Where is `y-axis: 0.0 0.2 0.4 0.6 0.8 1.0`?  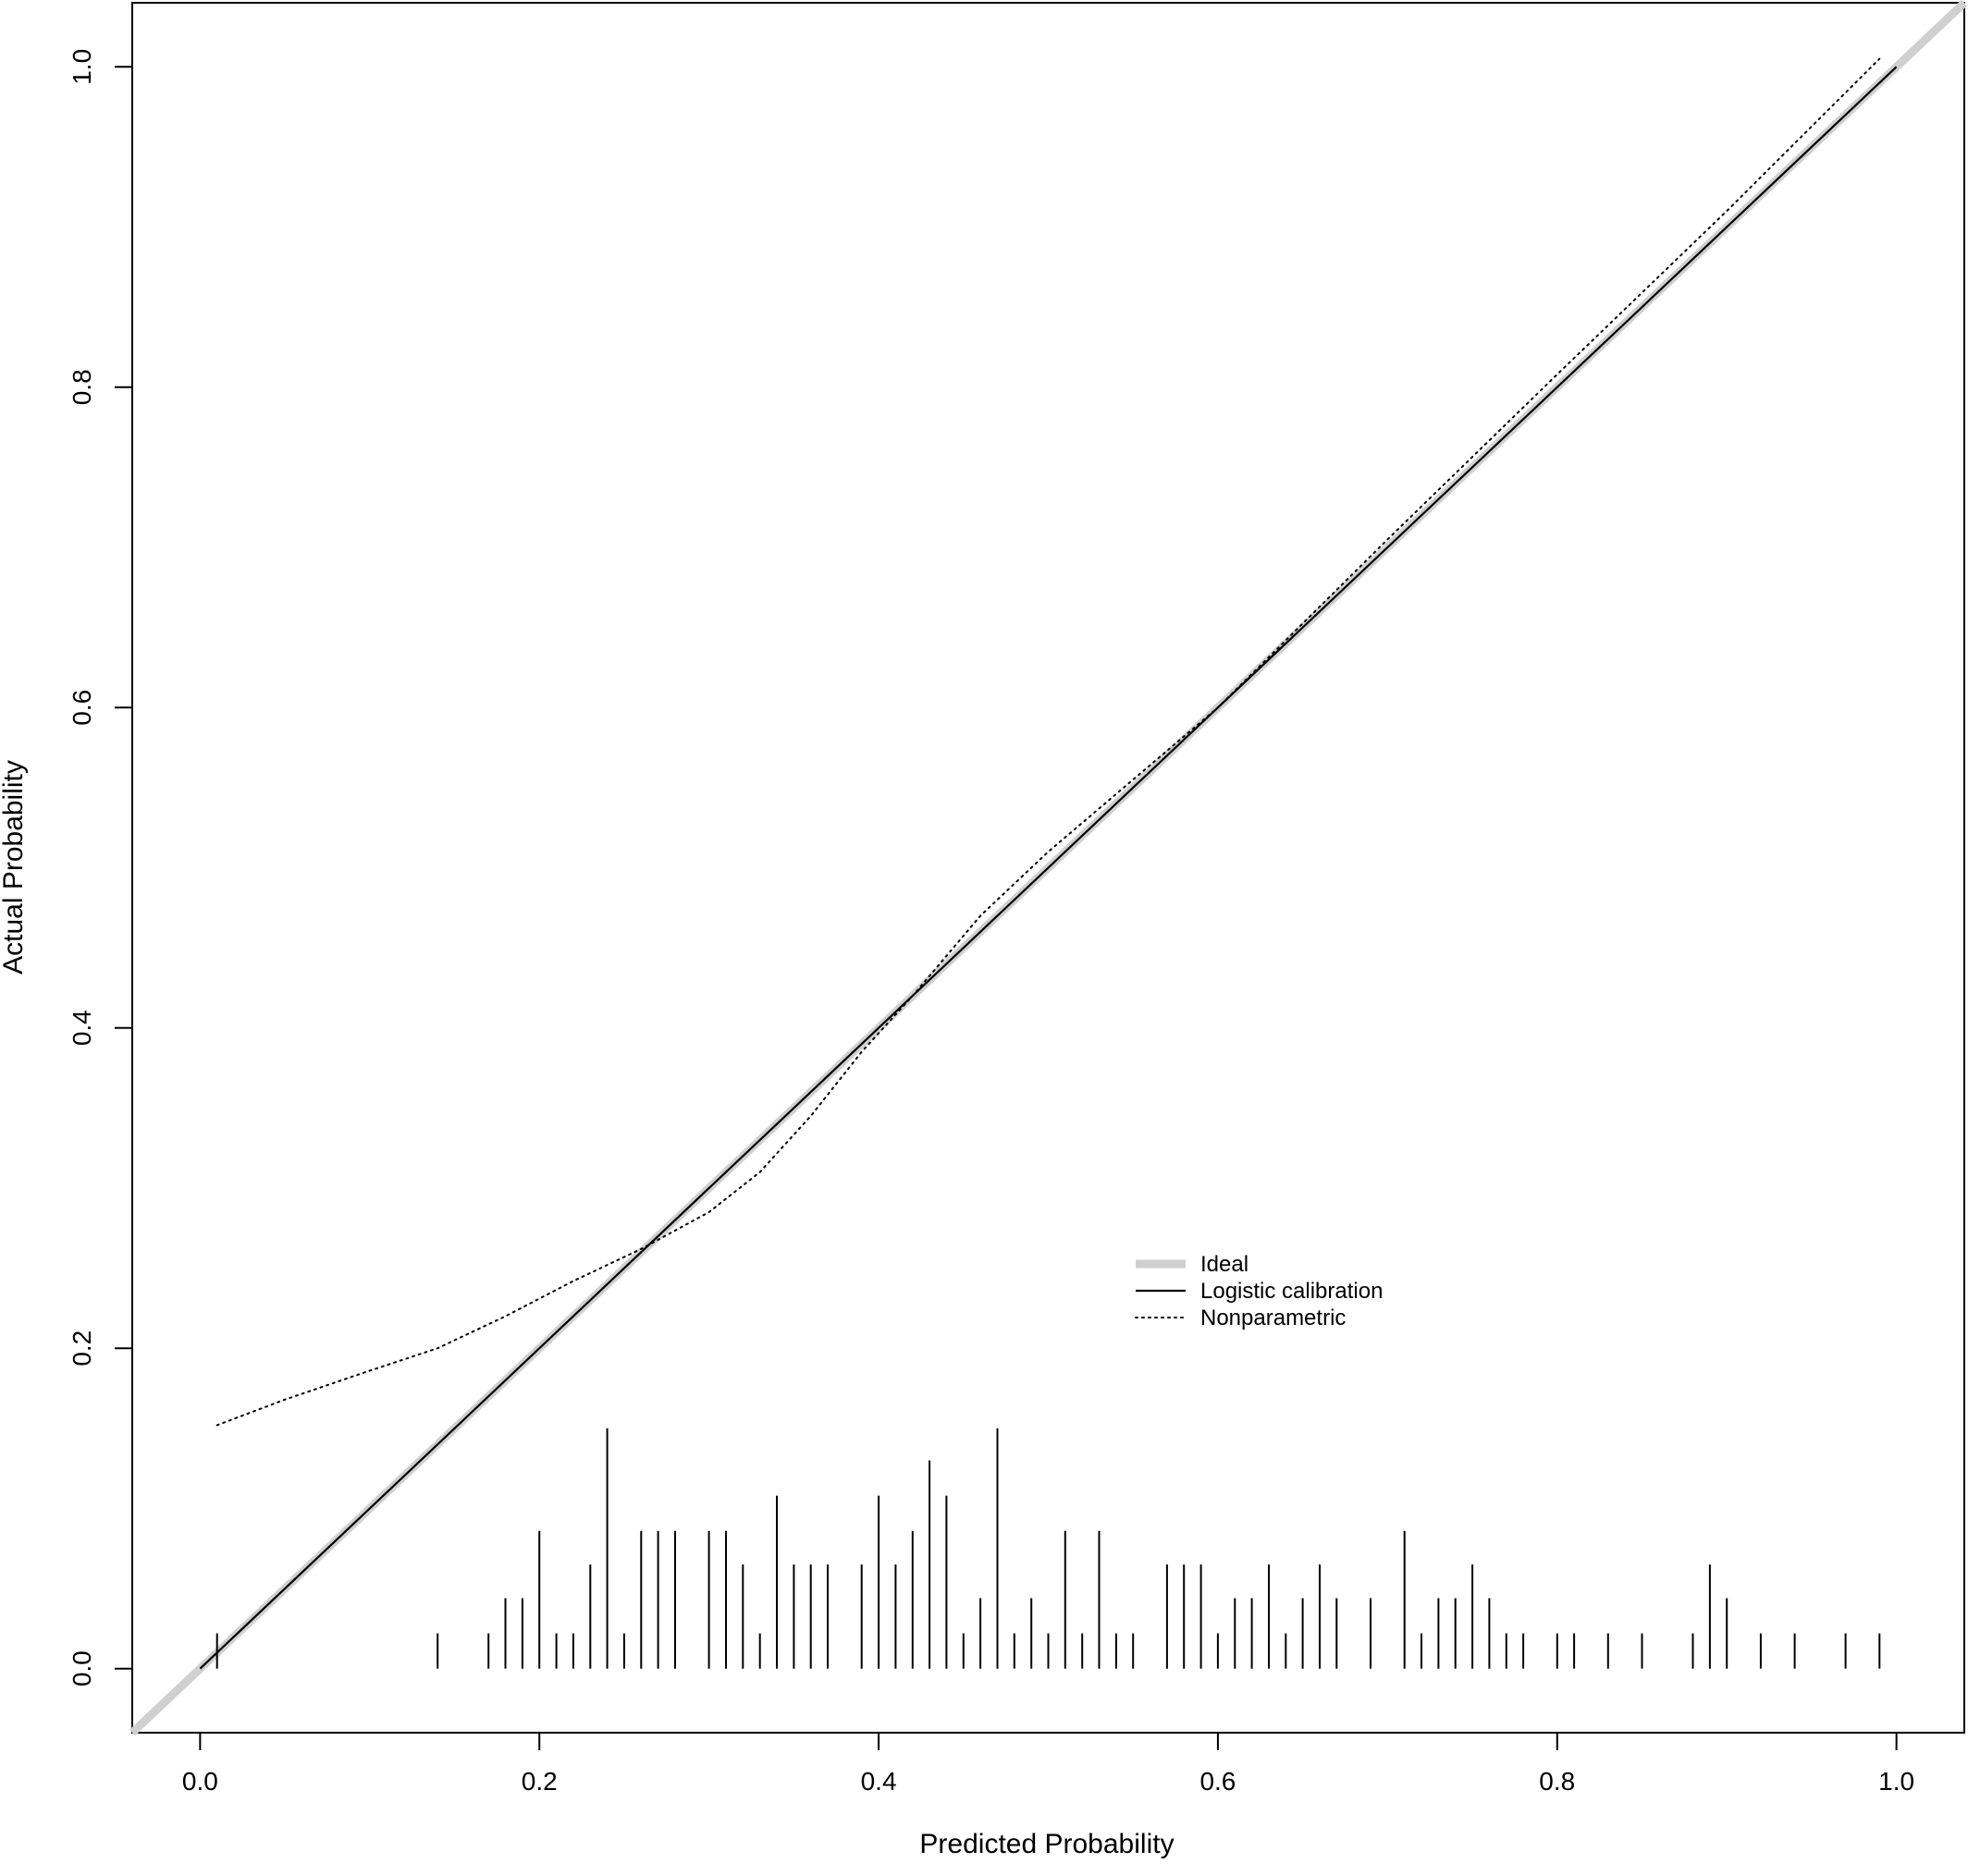
y-axis: 0.0 0.2 0.4 0.6 0.8 1.0 is located at coordinates (100, 868).